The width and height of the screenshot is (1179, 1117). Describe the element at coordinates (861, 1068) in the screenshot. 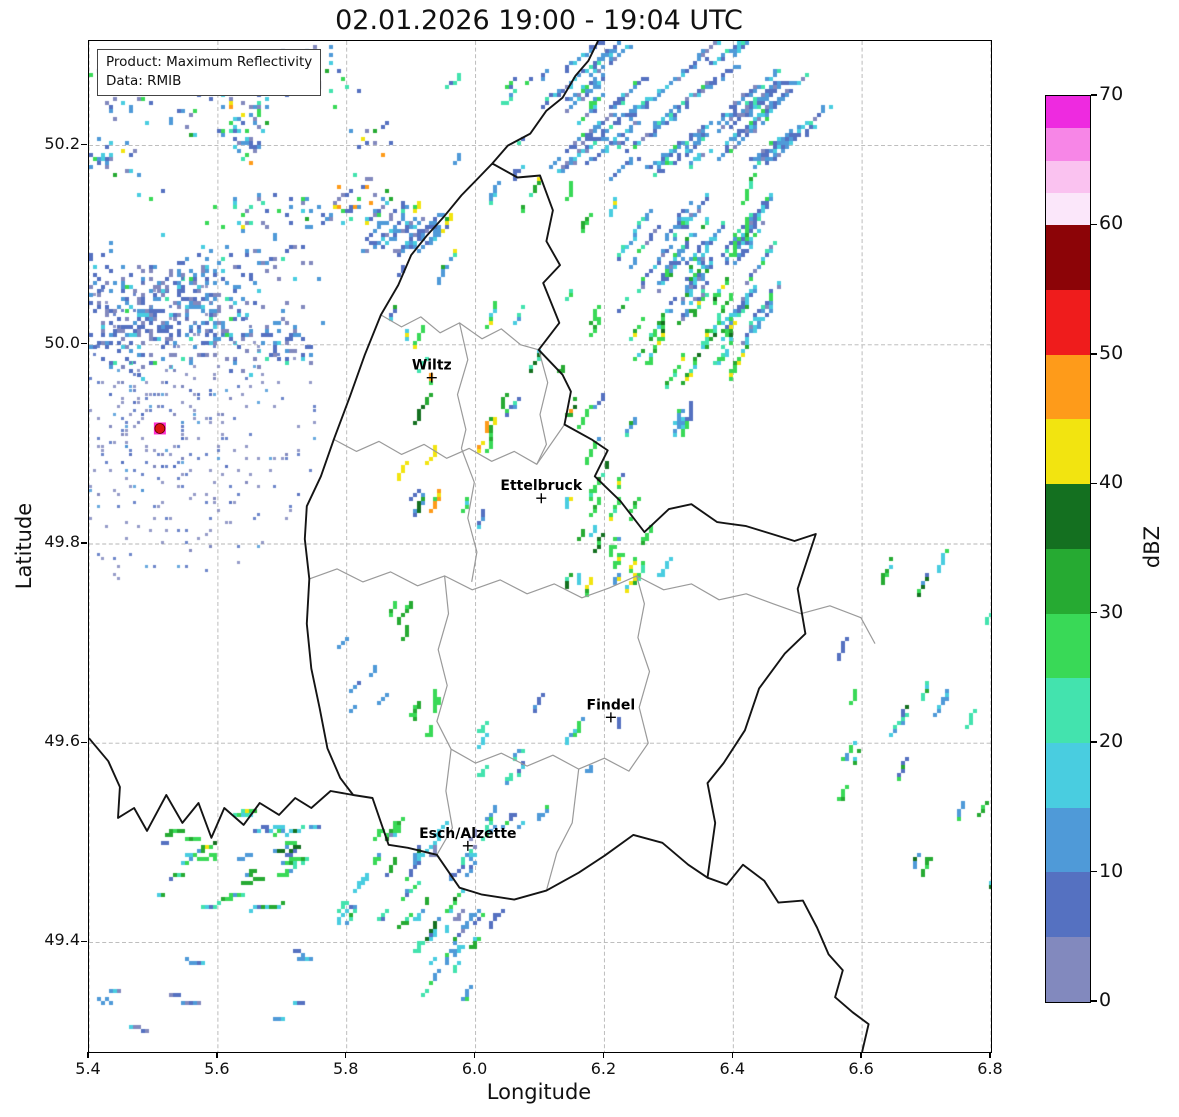

I see `x-tick-label: 6.6` at that location.